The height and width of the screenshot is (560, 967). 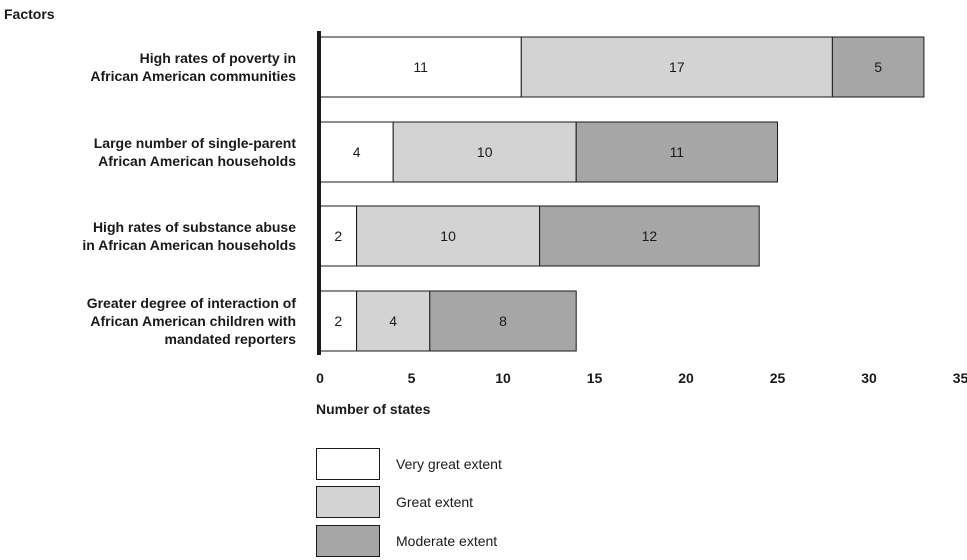 I want to click on data-label: 8, so click(x=503, y=321).